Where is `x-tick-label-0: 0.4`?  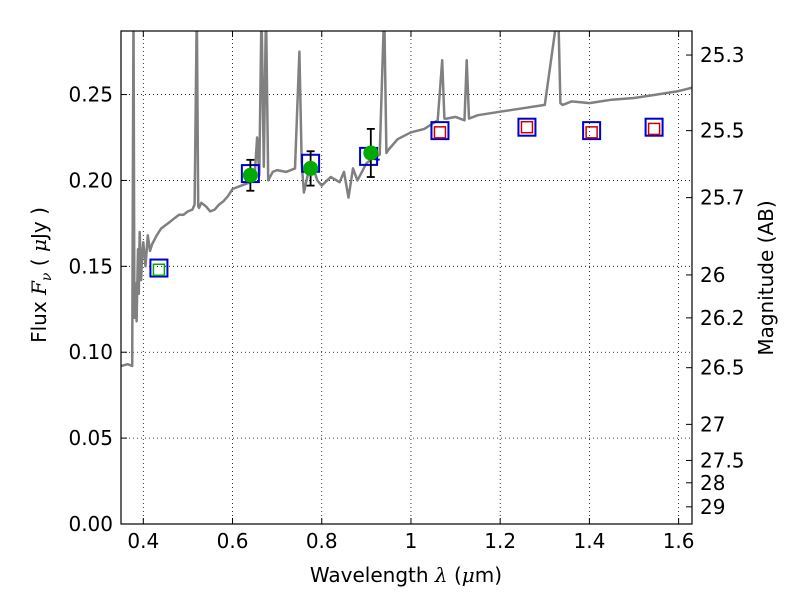
x-tick-label-0: 0.4 is located at coordinates (143, 541).